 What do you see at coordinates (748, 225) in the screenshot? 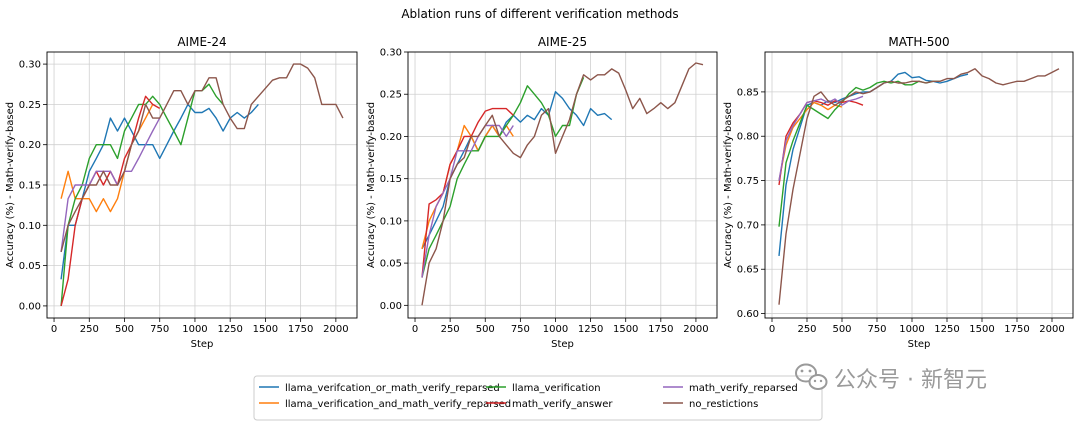
I see `y-tick-label: 0.70` at bounding box center [748, 225].